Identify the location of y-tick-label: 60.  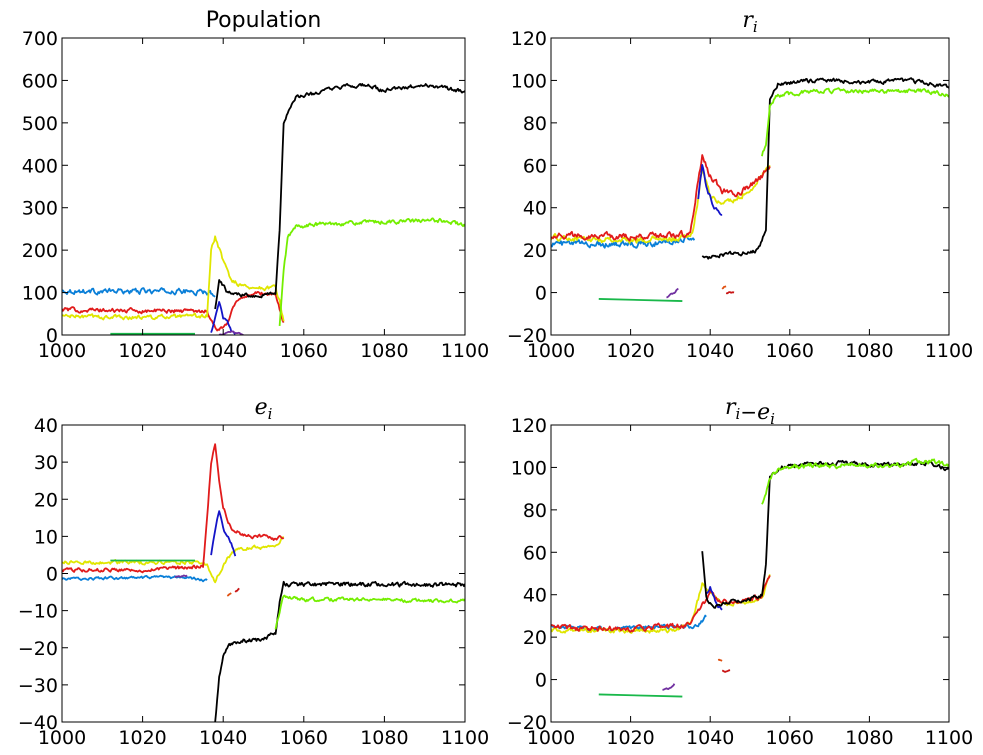
(535, 166).